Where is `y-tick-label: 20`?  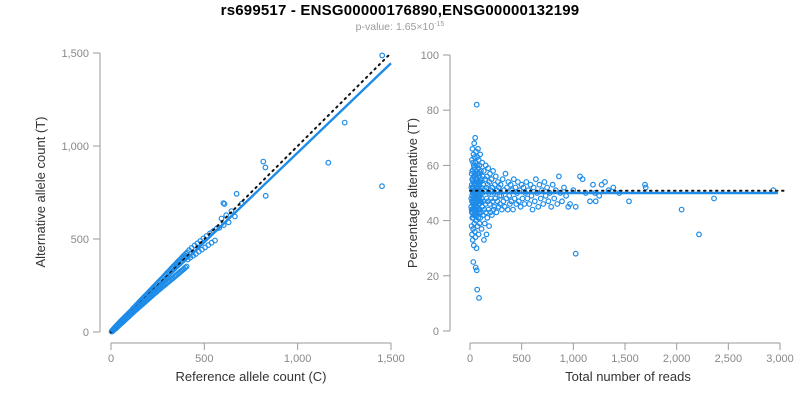 y-tick-label: 20 is located at coordinates (433, 277).